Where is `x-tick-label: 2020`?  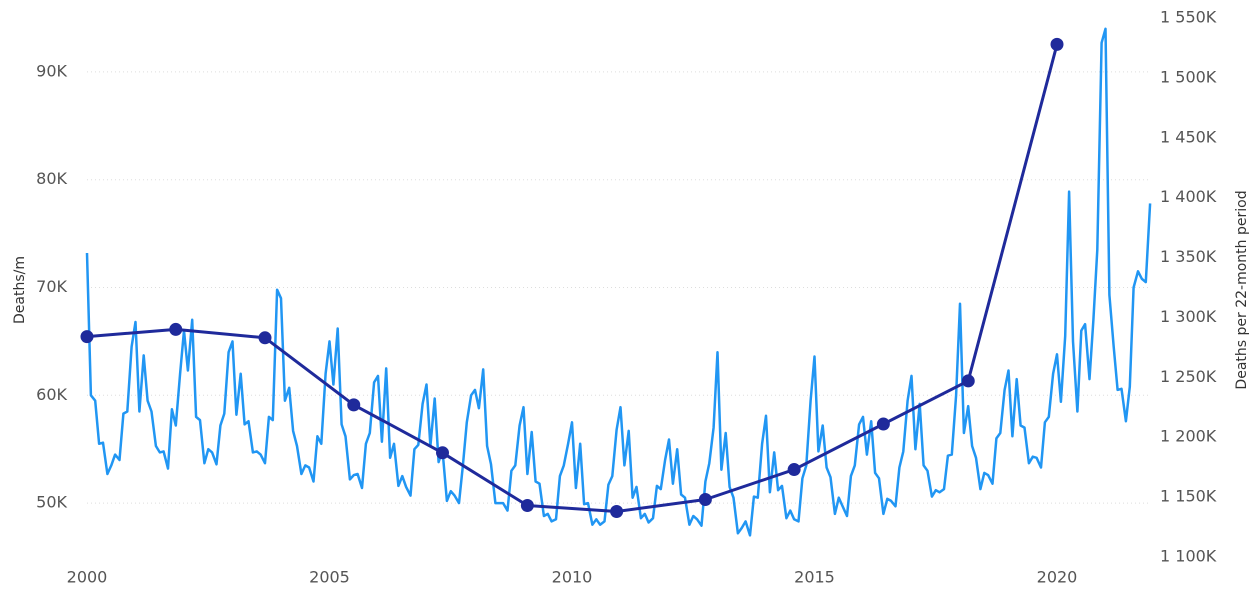
x-tick-label: 2020 is located at coordinates (1057, 577).